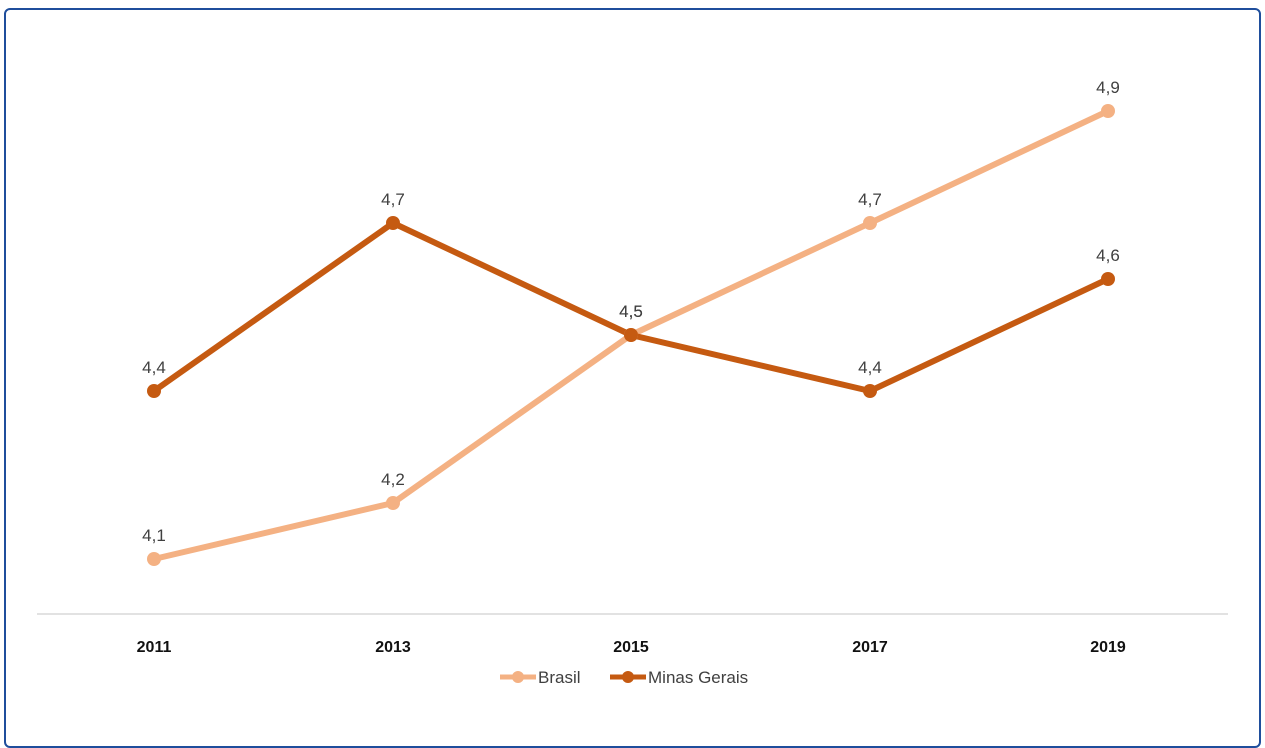 Image resolution: width=1265 pixels, height=748 pixels. Describe the element at coordinates (154, 647) in the screenshot. I see `x-tick-label: 2011` at that location.